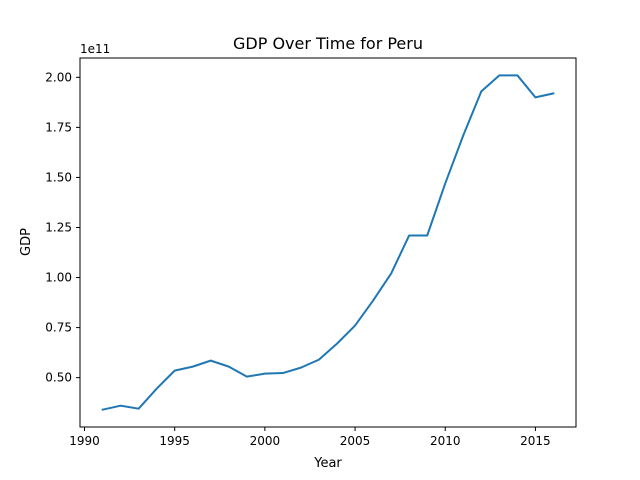 This screenshot has width=640, height=480. Describe the element at coordinates (58, 278) in the screenshot. I see `y-tick-label: 1.00` at that location.